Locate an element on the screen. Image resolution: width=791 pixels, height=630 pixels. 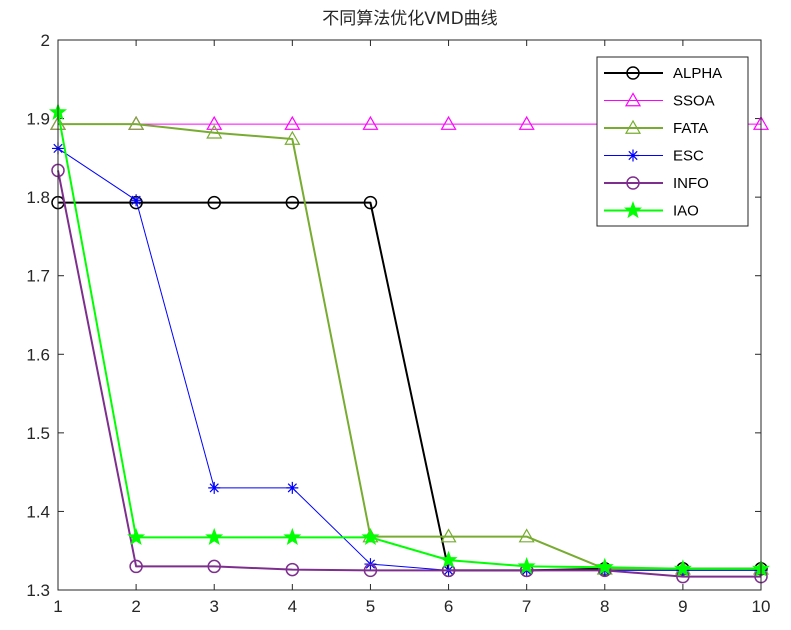
legend-marker-esc is located at coordinates (633, 155).